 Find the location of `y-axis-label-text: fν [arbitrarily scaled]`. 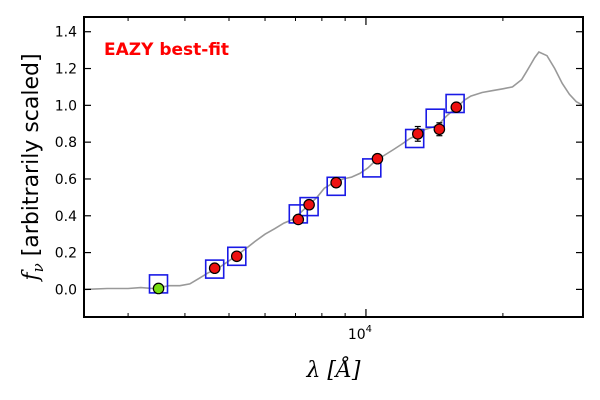

y-axis-label-text: fν [arbitrarily scaled] is located at coordinates (33, 167).